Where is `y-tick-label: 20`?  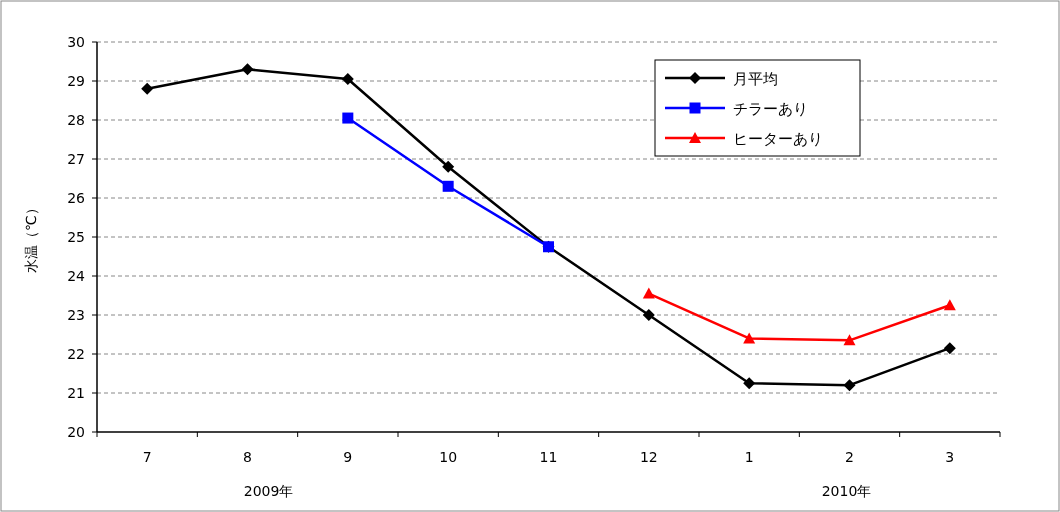
y-tick-label: 20 is located at coordinates (76, 432).